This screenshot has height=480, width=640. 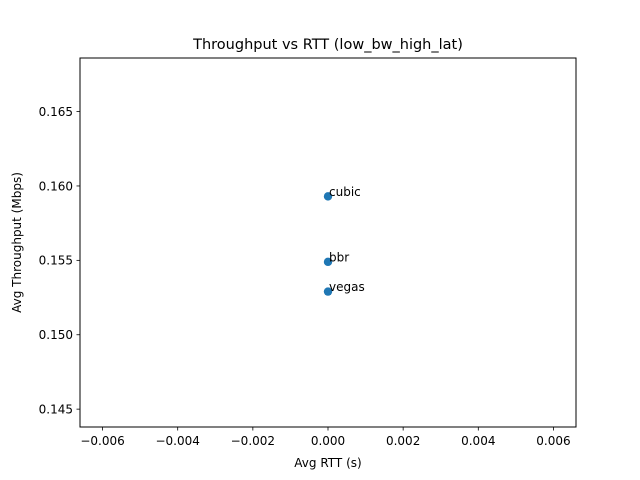 I want to click on x-axis-label: Avg RTT (s), so click(x=327, y=463).